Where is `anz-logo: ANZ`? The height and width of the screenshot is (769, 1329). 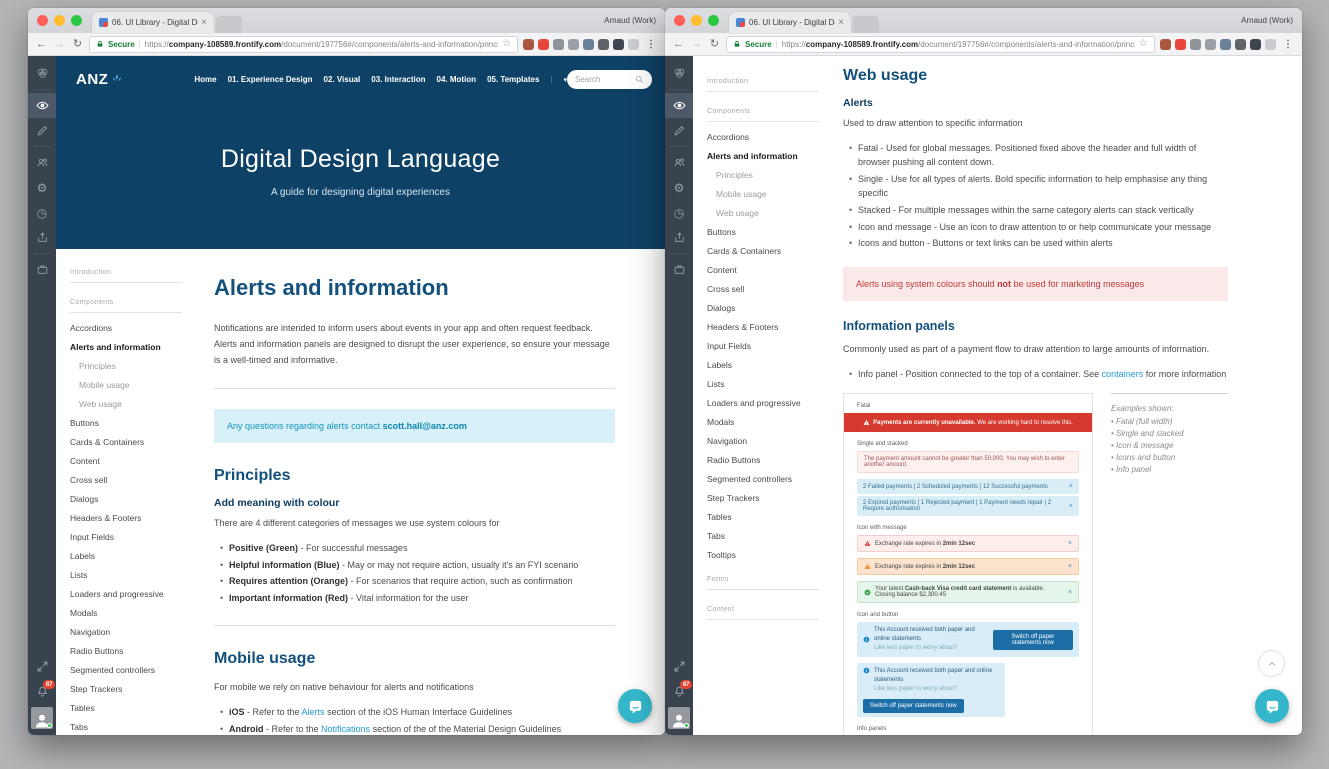 anz-logo: ANZ is located at coordinates (100, 79).